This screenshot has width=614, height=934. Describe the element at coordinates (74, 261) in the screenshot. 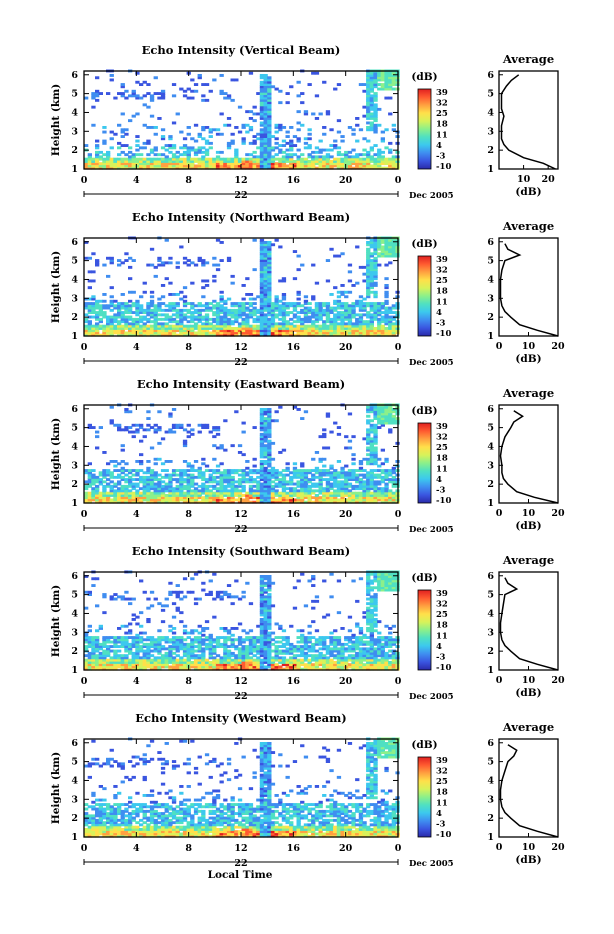

I see `y-tick-label: 5` at that location.